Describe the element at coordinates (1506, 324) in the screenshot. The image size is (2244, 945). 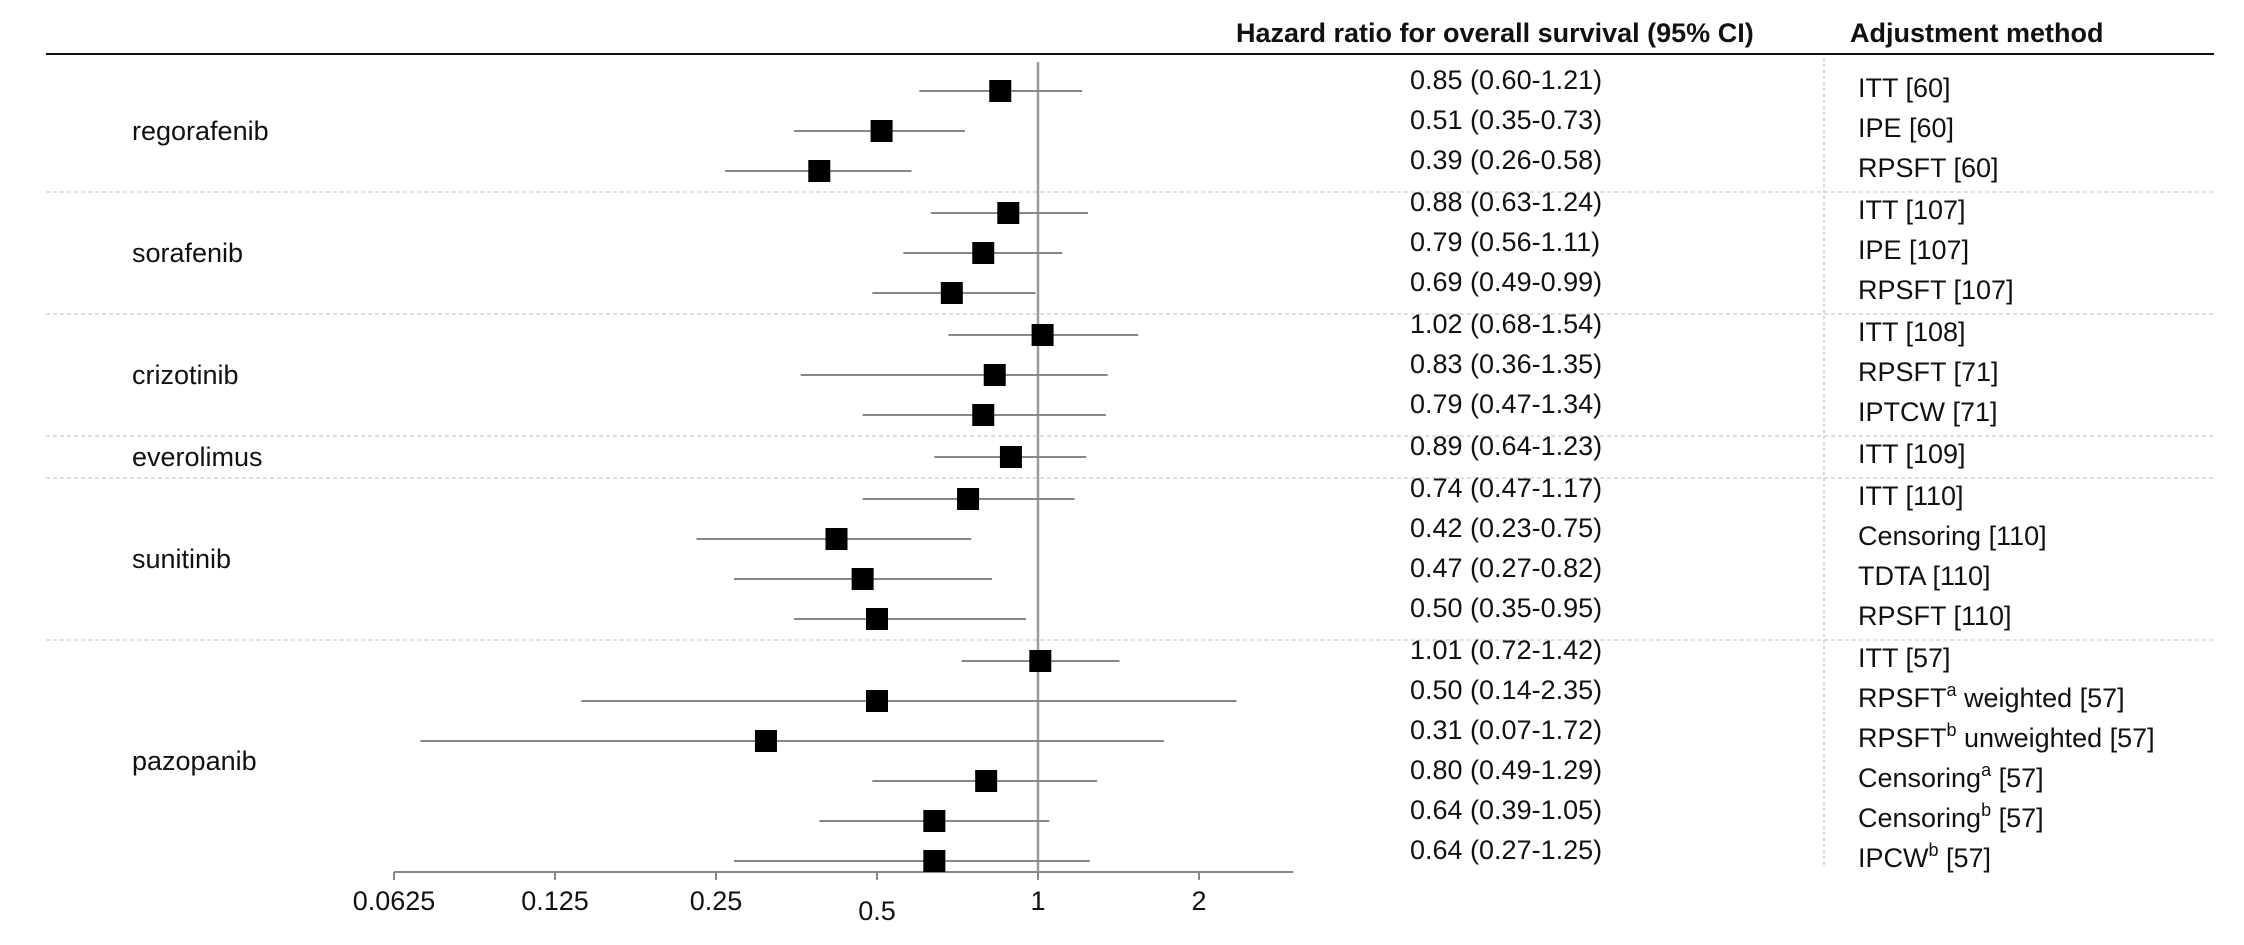
I see `hr-ci-label: 1.02 (0.68-1.54)` at that location.